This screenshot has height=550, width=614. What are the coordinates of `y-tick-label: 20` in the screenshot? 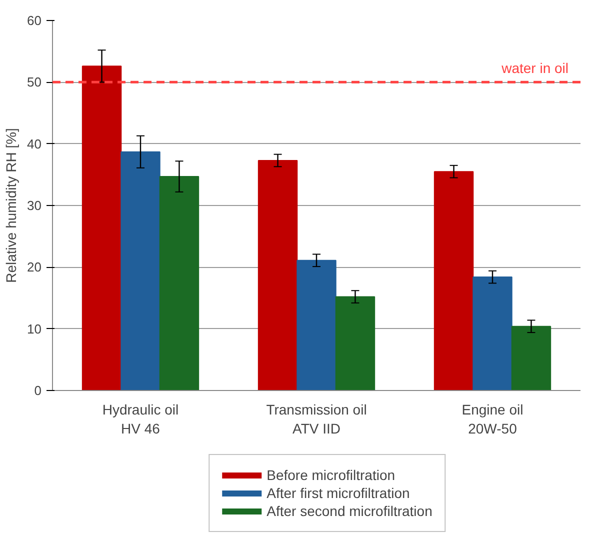 It's located at (34, 267).